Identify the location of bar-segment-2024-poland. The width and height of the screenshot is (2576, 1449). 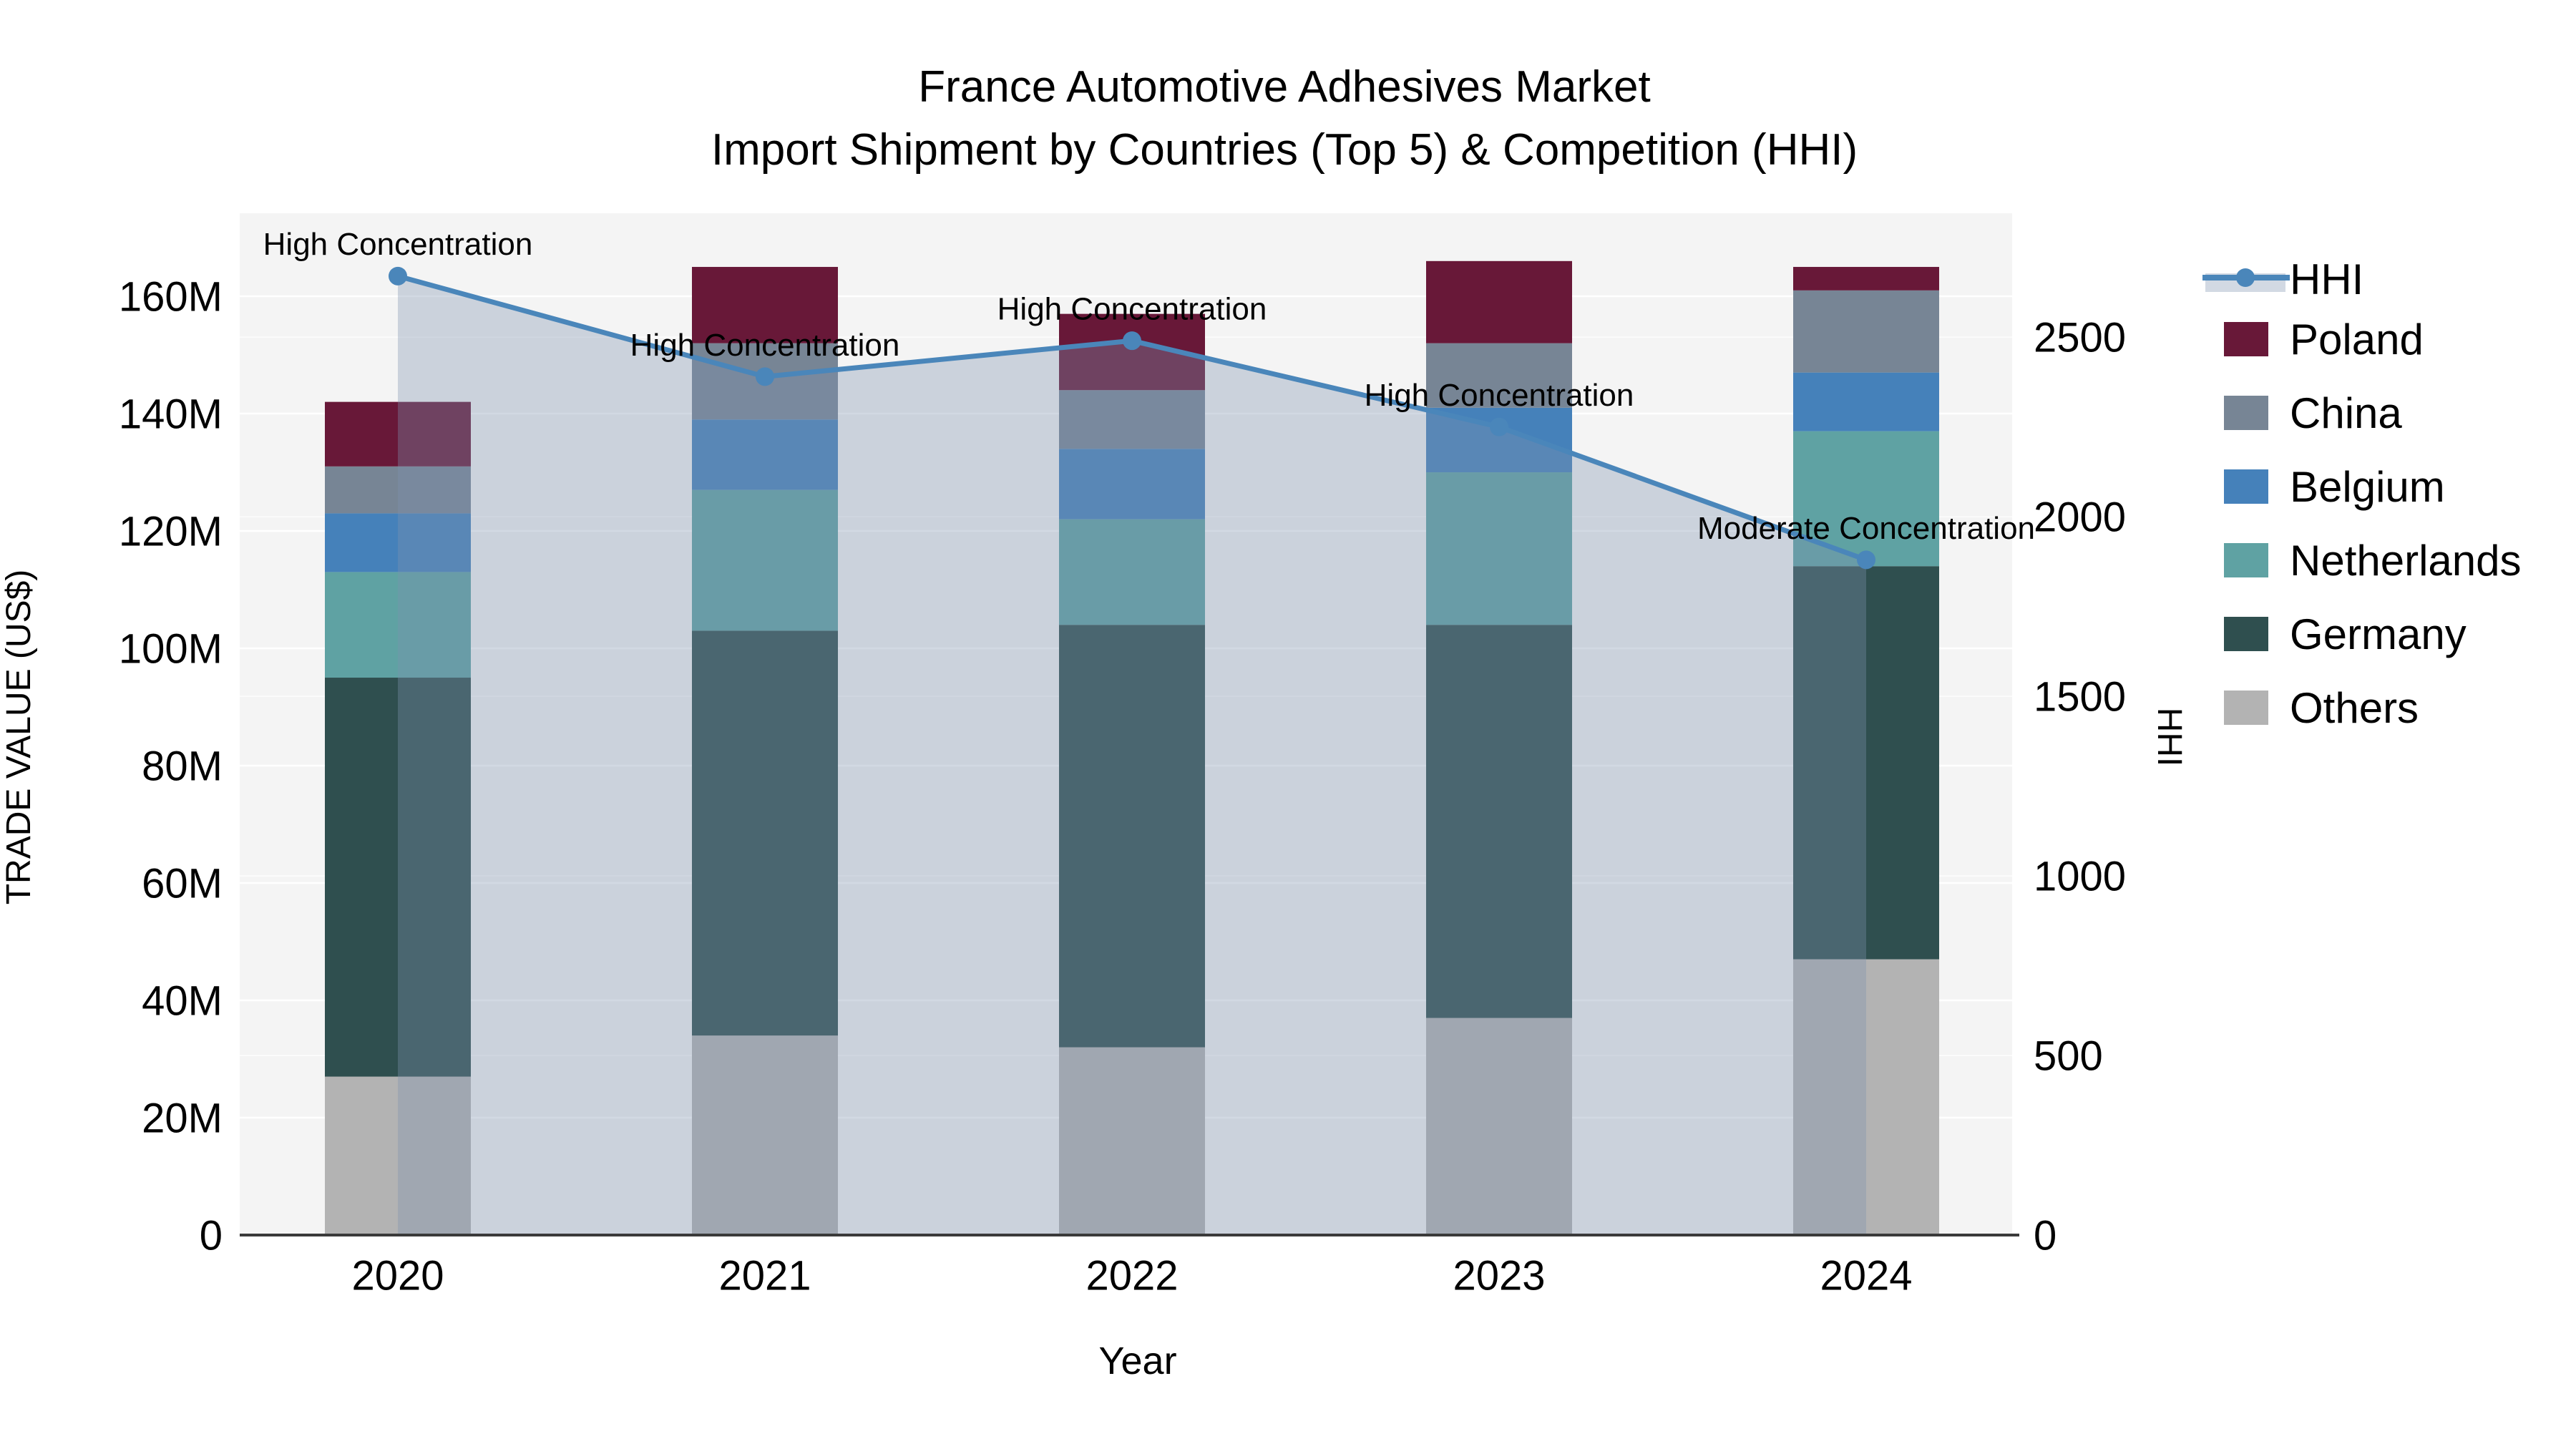
(1866, 279).